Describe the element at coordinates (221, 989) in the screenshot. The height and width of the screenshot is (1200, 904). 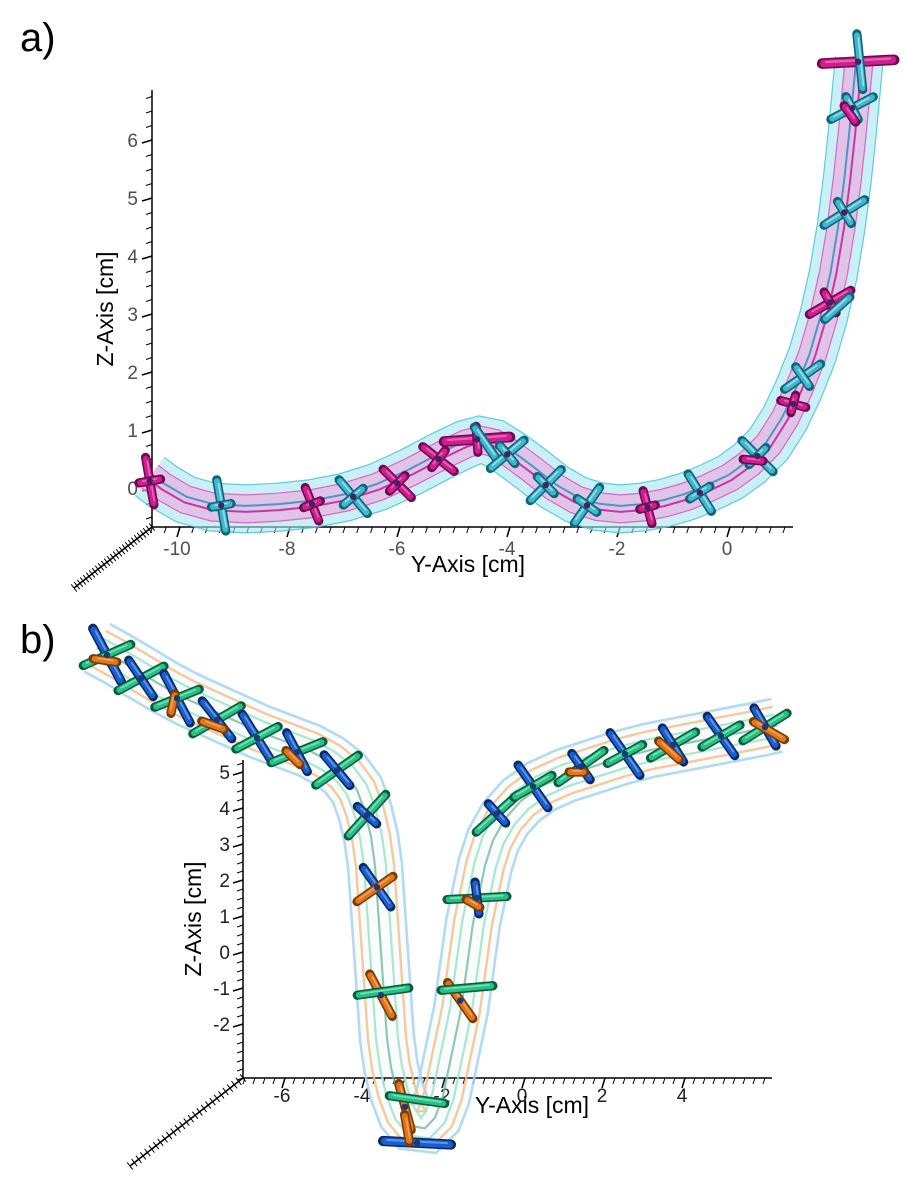
I see `svg-text: -1` at that location.